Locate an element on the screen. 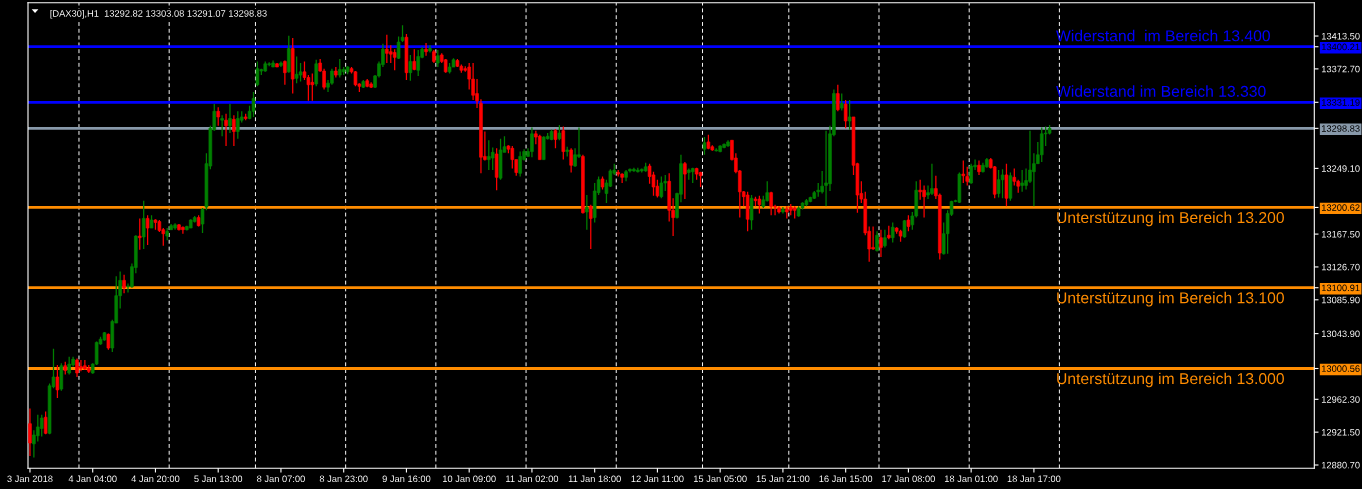 This screenshot has height=489, width=1362. x-tick-label: 5 Jan 13:00 is located at coordinates (218, 479).